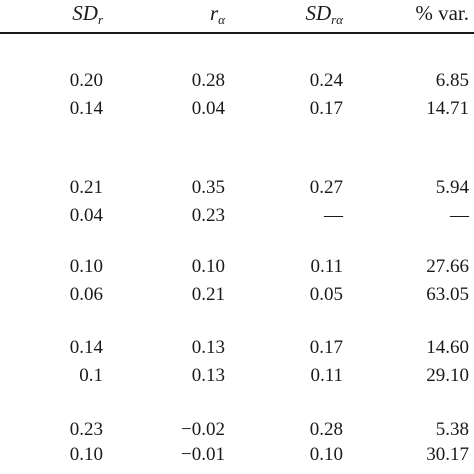  What do you see at coordinates (208, 215) in the screenshot?
I see `cell-r-alpha: 0.23` at bounding box center [208, 215].